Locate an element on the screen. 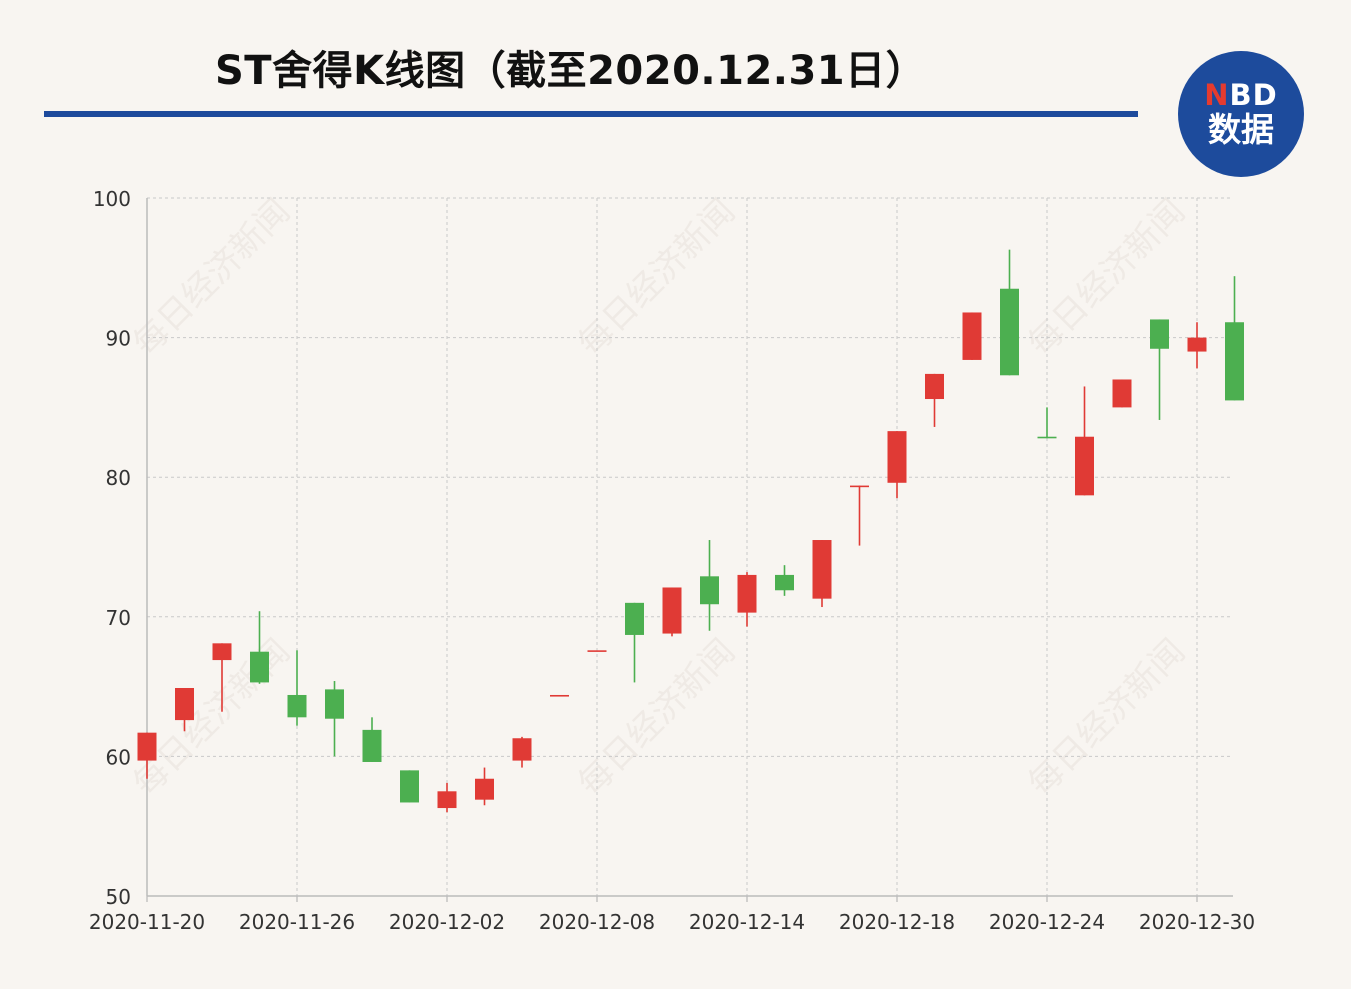  y-tick-labels: 50 60 70 80 90 100 is located at coordinates (112, 548).